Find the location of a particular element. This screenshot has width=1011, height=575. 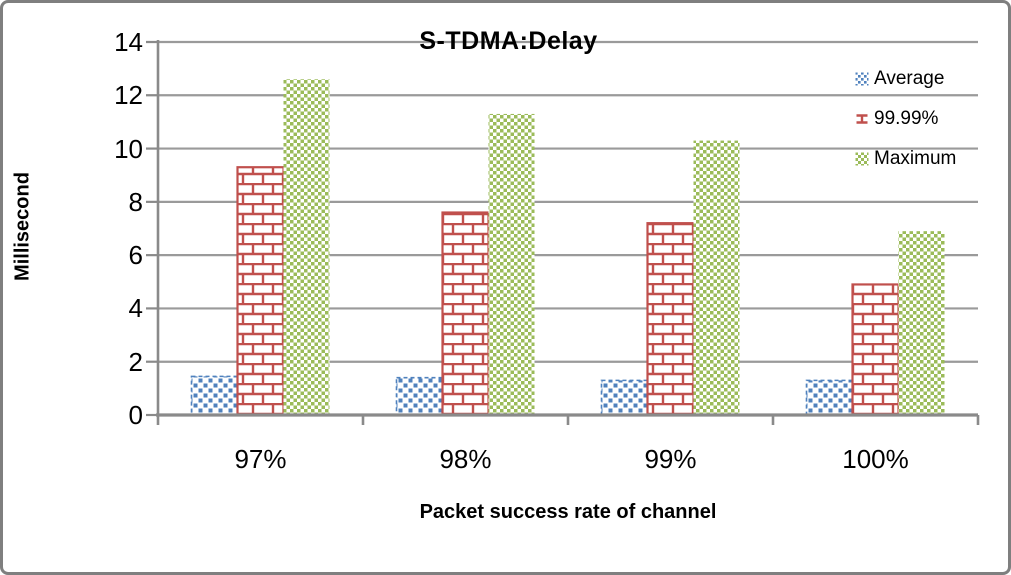

legend-entry-Average: Average is located at coordinates (899, 79).